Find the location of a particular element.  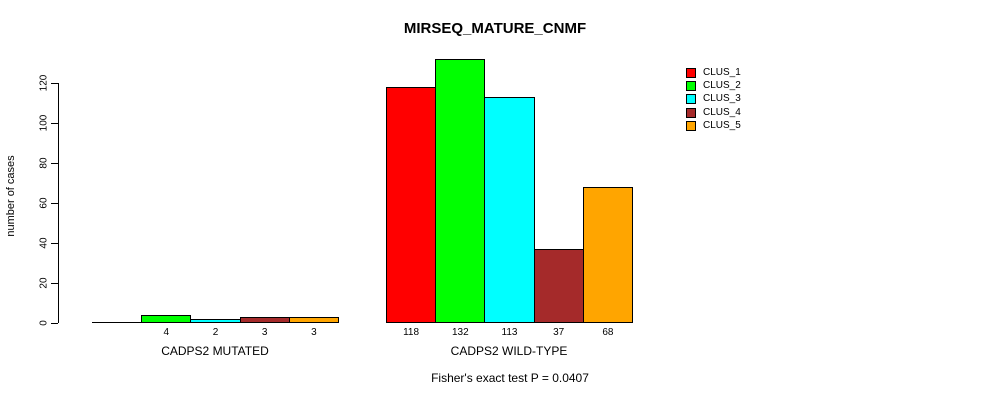

legend-item: CLUS_2 is located at coordinates (713, 85).